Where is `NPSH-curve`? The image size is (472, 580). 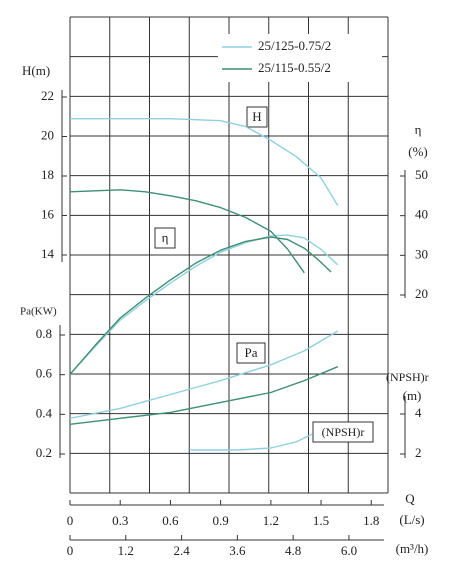
NPSH-curve is located at coordinates (252, 442).